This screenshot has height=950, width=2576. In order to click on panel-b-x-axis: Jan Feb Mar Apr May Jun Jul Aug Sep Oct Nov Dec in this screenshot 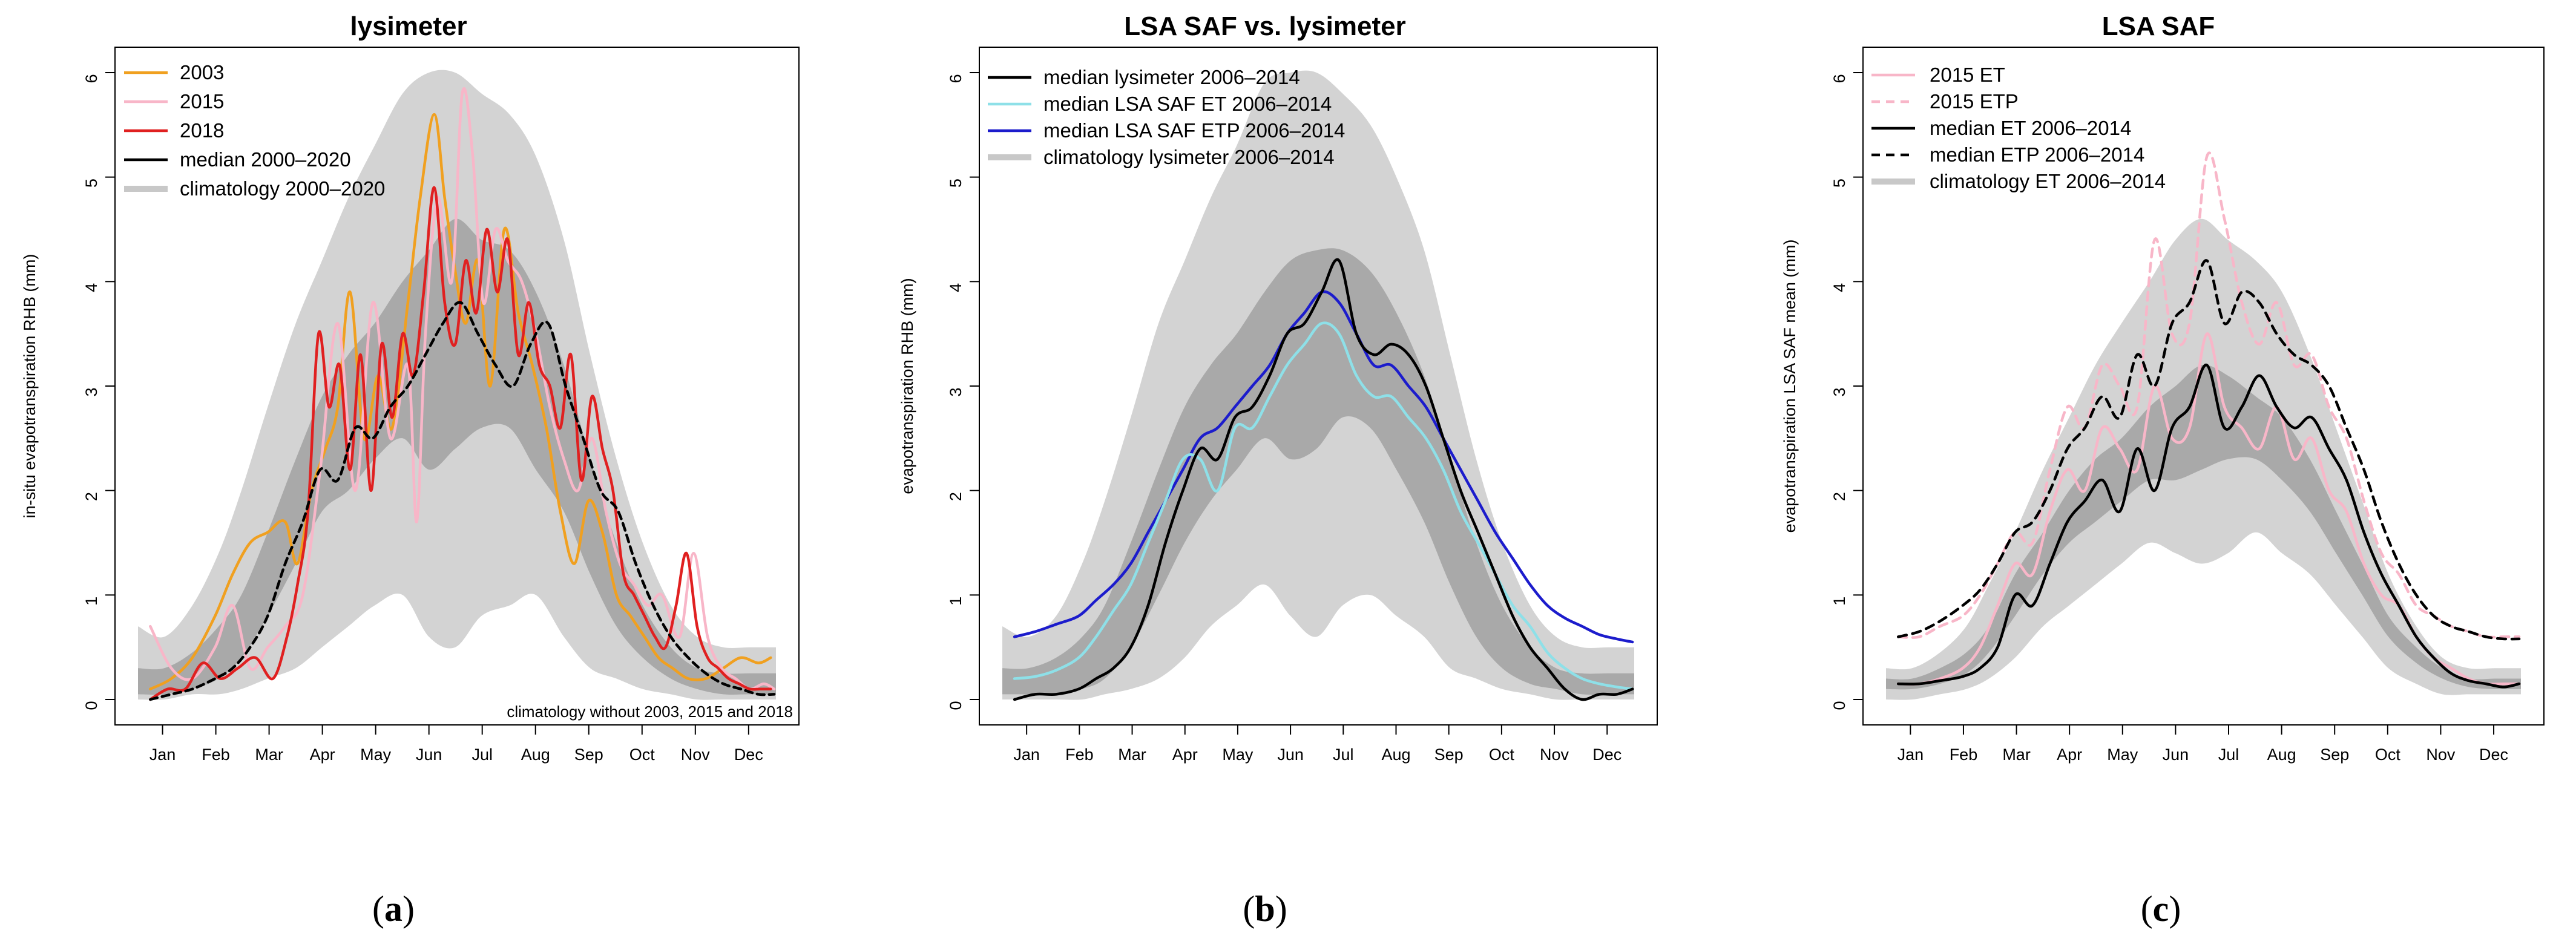, I will do `click(1317, 744)`.